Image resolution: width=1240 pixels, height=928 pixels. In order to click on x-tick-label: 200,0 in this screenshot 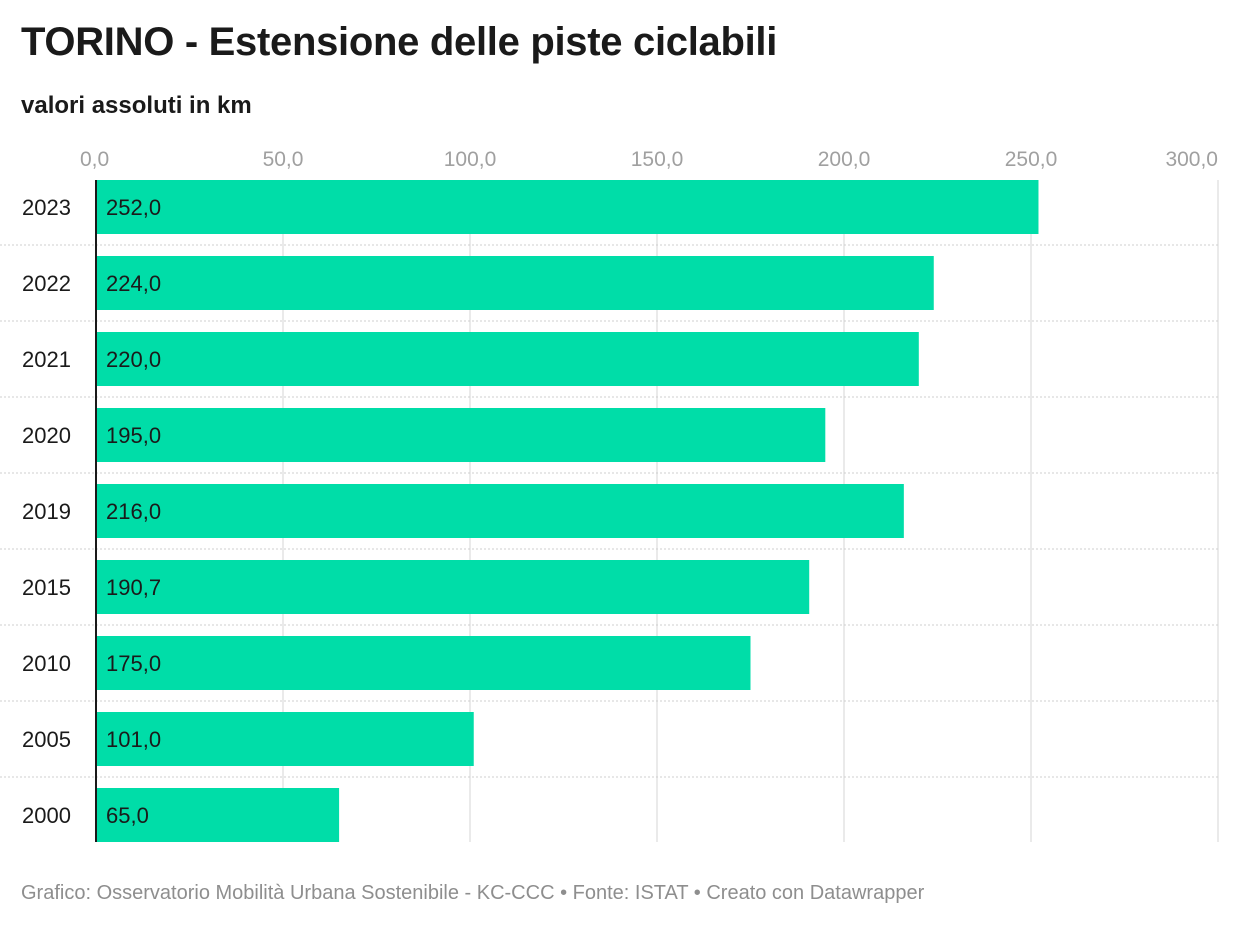, I will do `click(844, 159)`.